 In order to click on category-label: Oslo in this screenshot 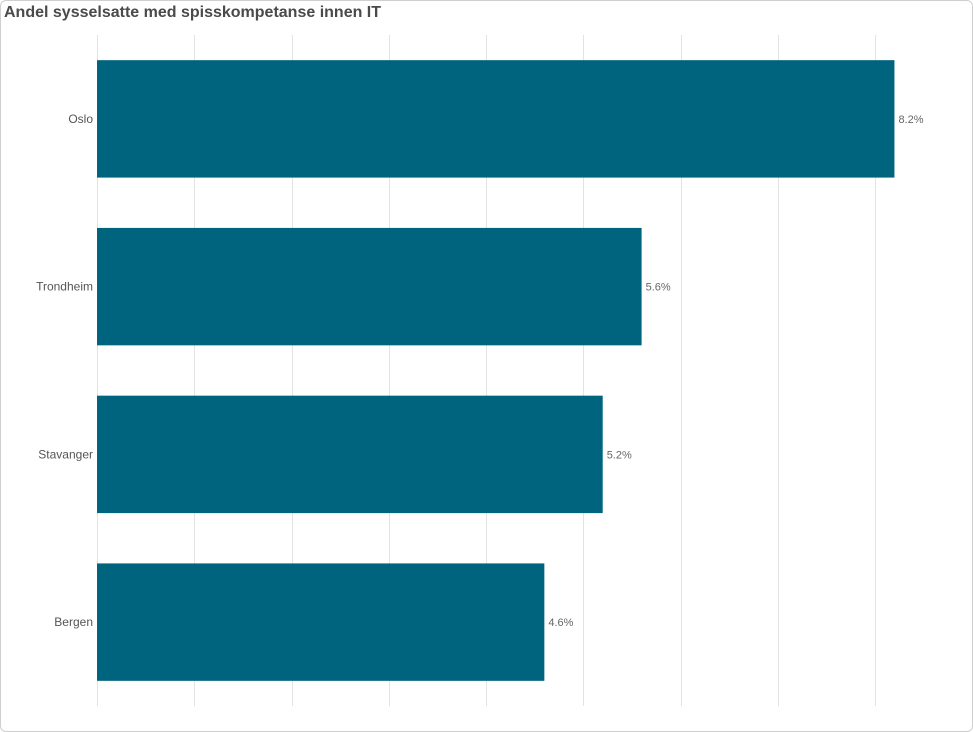, I will do `click(80, 119)`.